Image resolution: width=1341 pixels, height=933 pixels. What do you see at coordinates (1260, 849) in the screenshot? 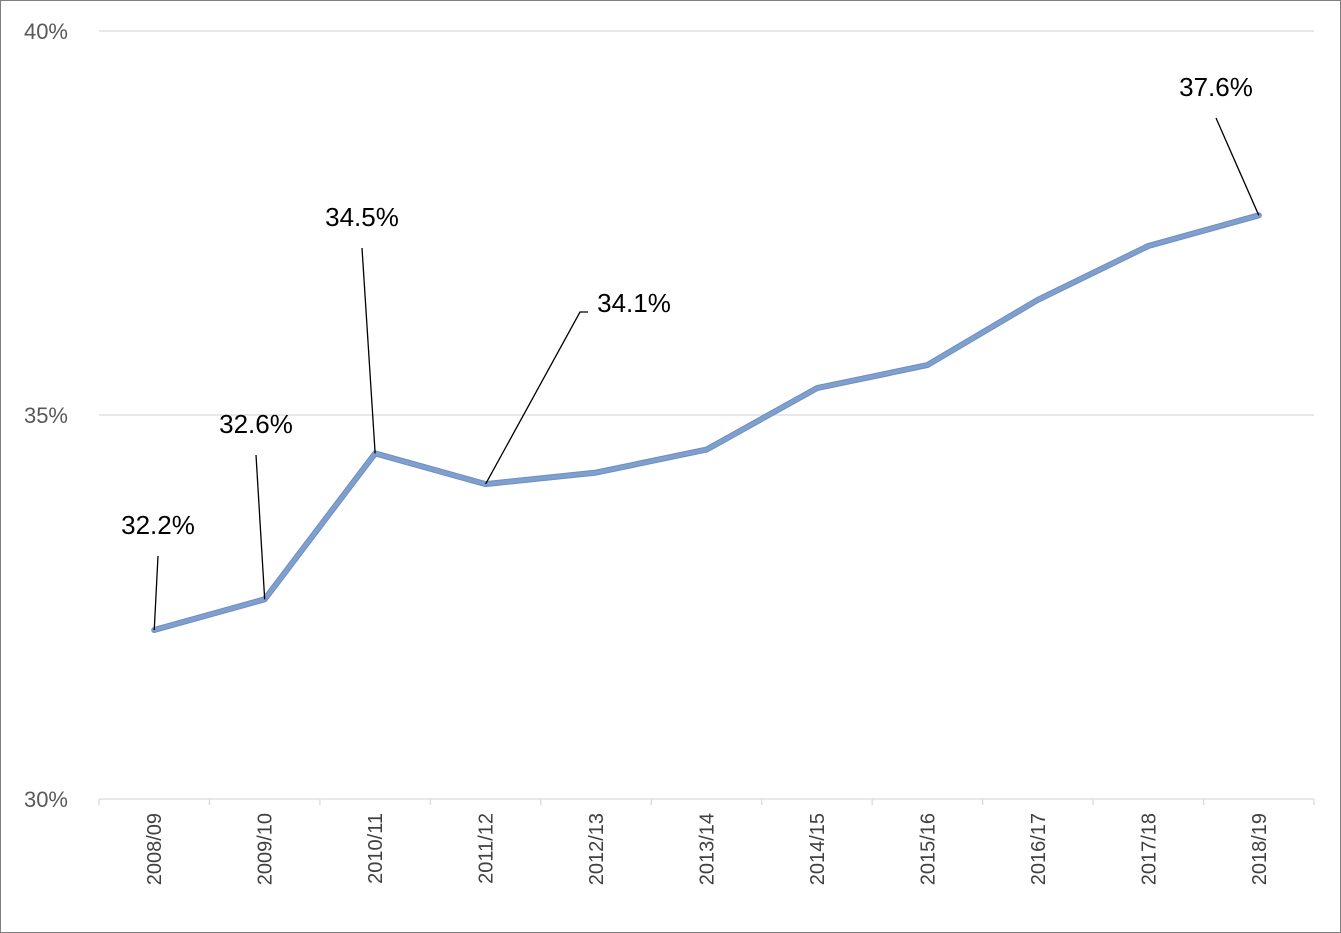
I see `x-tick-label: 2018/19` at bounding box center [1260, 849].